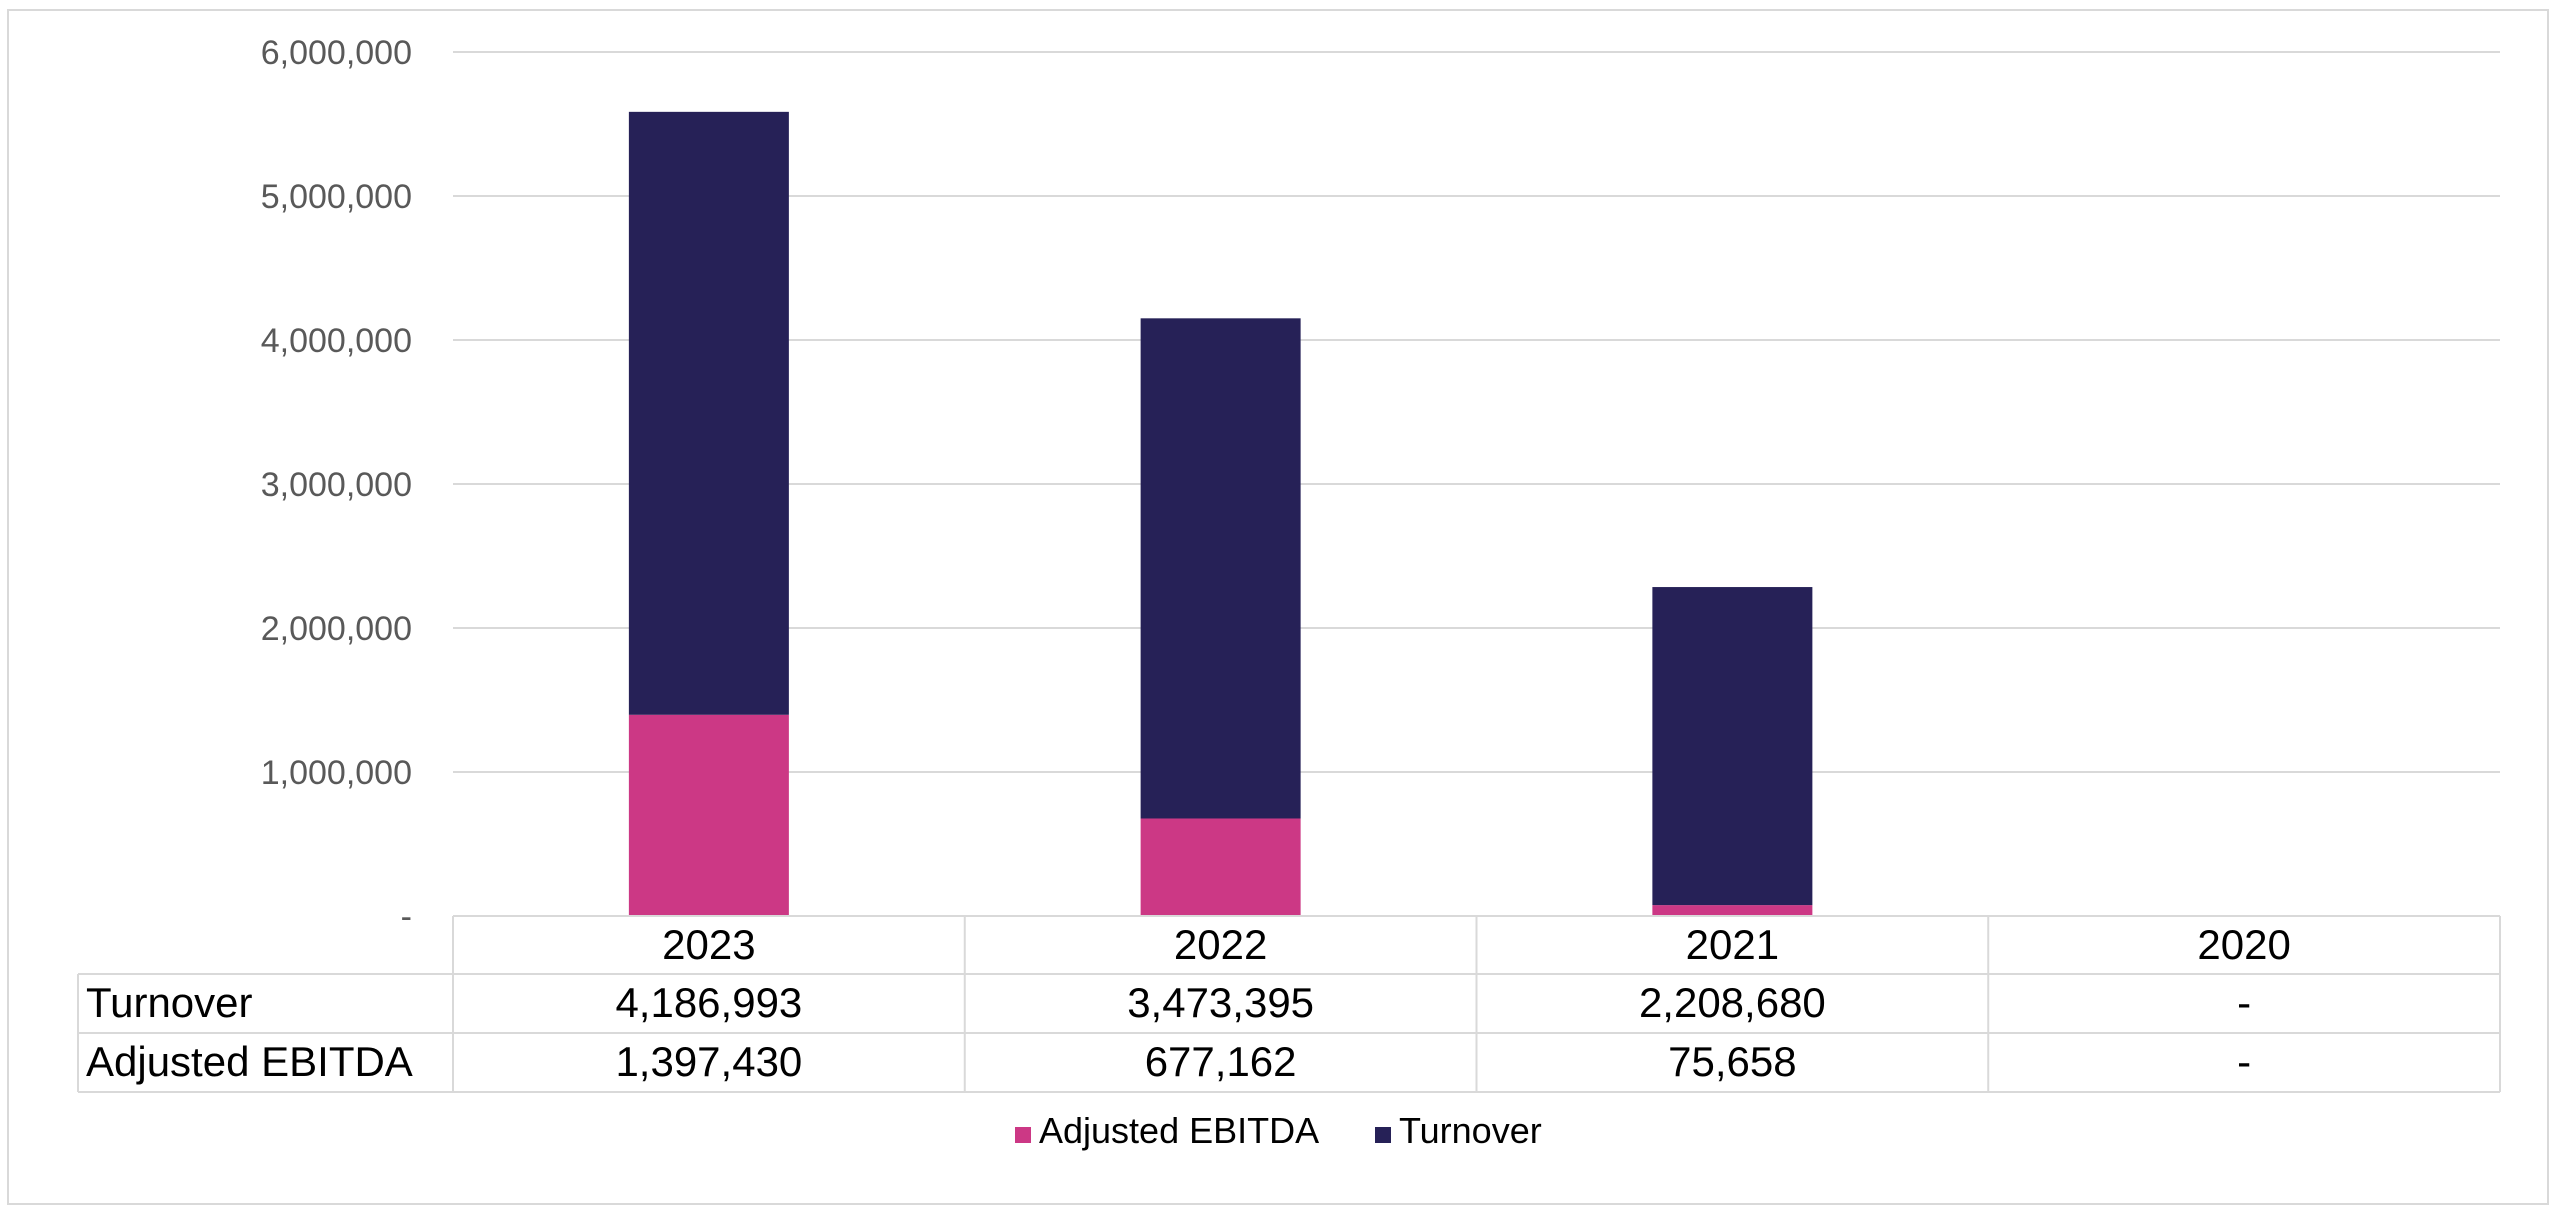  What do you see at coordinates (1470, 1130) in the screenshot?
I see `legend-label: Turnover` at bounding box center [1470, 1130].